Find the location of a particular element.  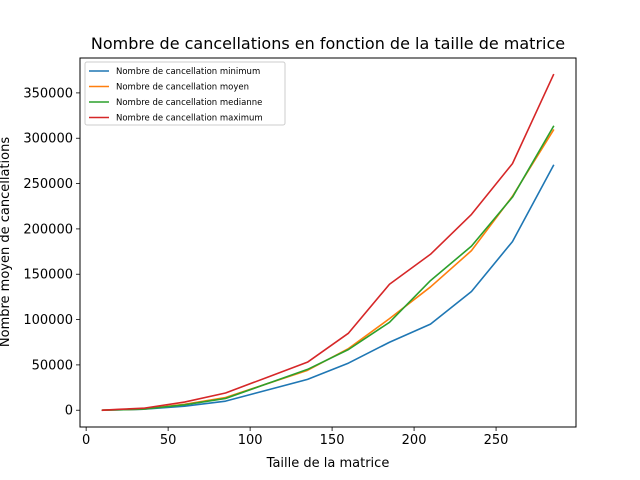

y-tick-label: 150000 is located at coordinates (48, 275).